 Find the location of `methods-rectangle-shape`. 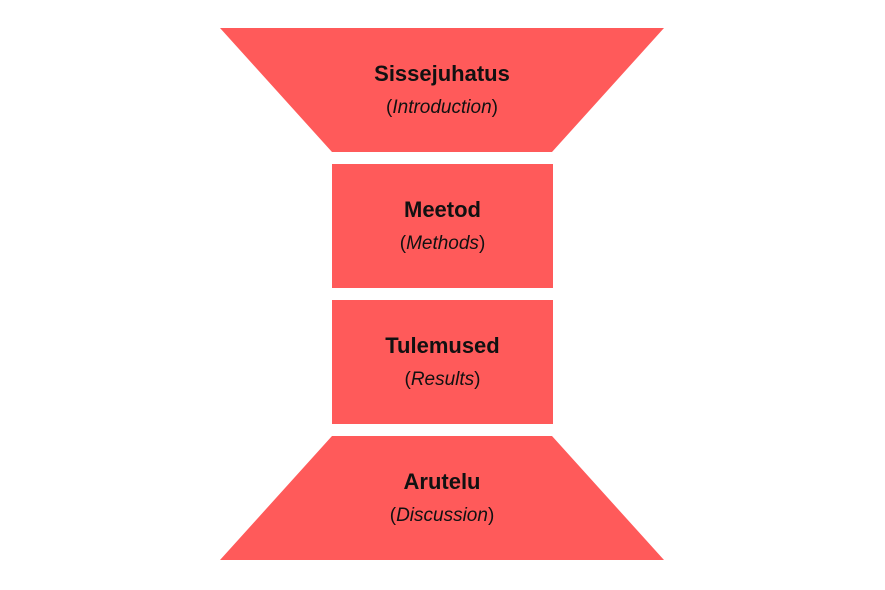

methods-rectangle-shape is located at coordinates (442, 226).